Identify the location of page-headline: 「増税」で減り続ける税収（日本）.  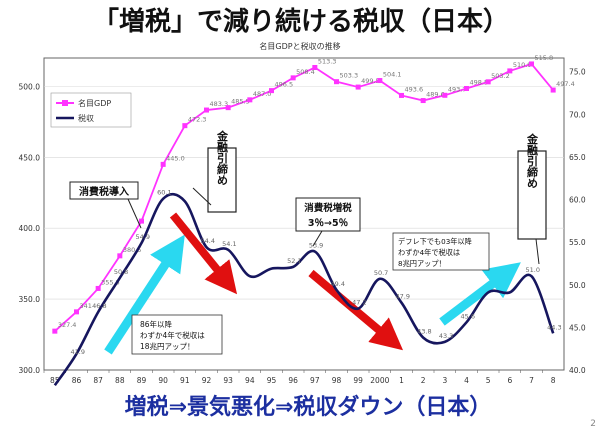
(301, 21).